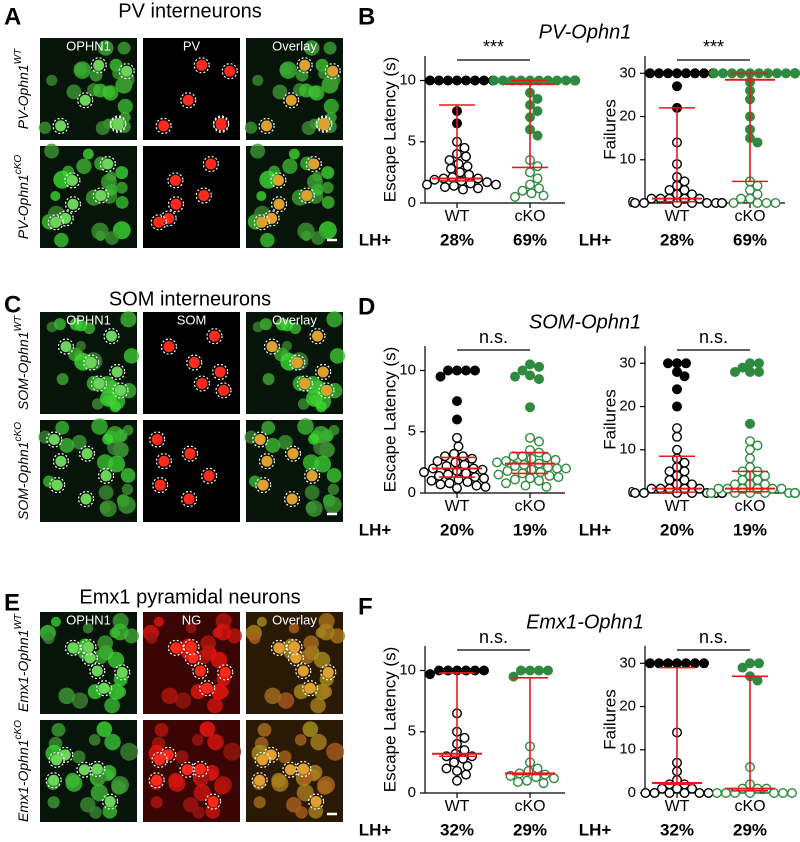  Describe the element at coordinates (294, 45) in the screenshot. I see `column-header: Overlay` at that location.